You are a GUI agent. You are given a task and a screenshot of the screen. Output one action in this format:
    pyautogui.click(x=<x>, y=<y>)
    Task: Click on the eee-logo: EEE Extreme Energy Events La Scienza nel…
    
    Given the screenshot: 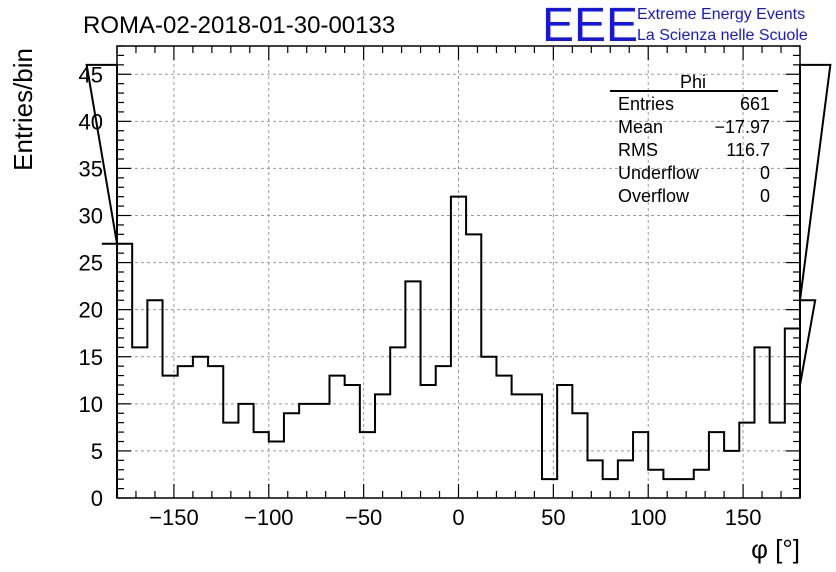 What is the action you would take?
    pyautogui.click(x=675, y=26)
    